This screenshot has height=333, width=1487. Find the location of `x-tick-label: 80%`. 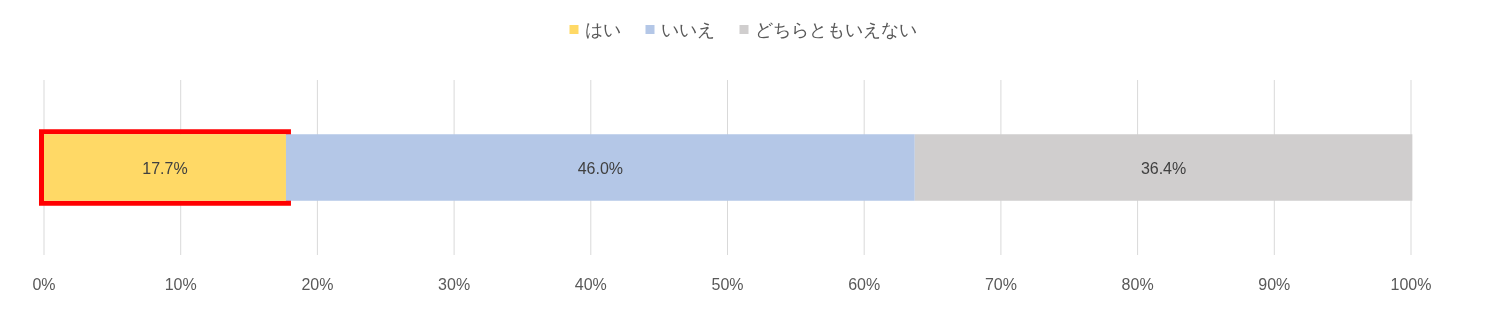

x-tick-label: 80% is located at coordinates (1137, 284).